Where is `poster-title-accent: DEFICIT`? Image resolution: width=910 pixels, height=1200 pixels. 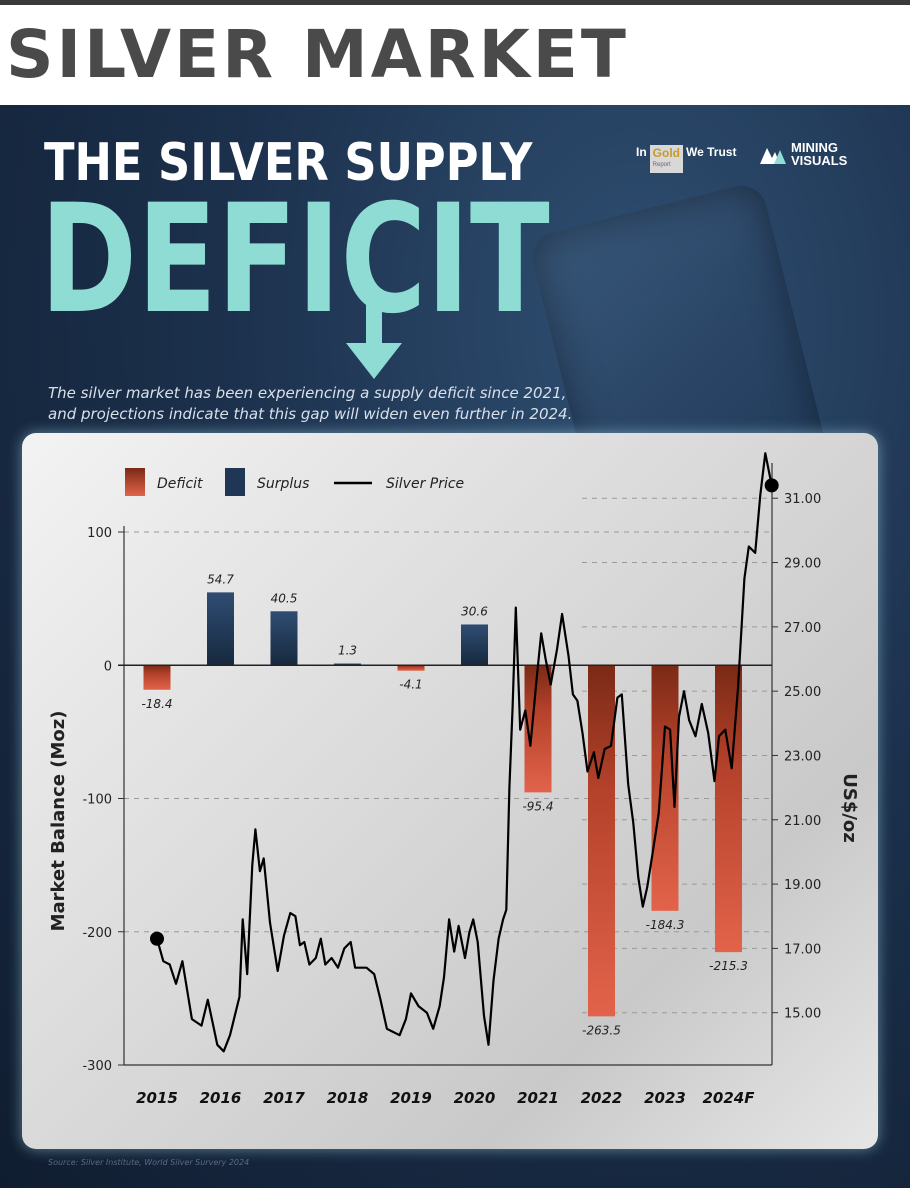
poster-title-accent: DEFICIT is located at coordinates (295, 260).